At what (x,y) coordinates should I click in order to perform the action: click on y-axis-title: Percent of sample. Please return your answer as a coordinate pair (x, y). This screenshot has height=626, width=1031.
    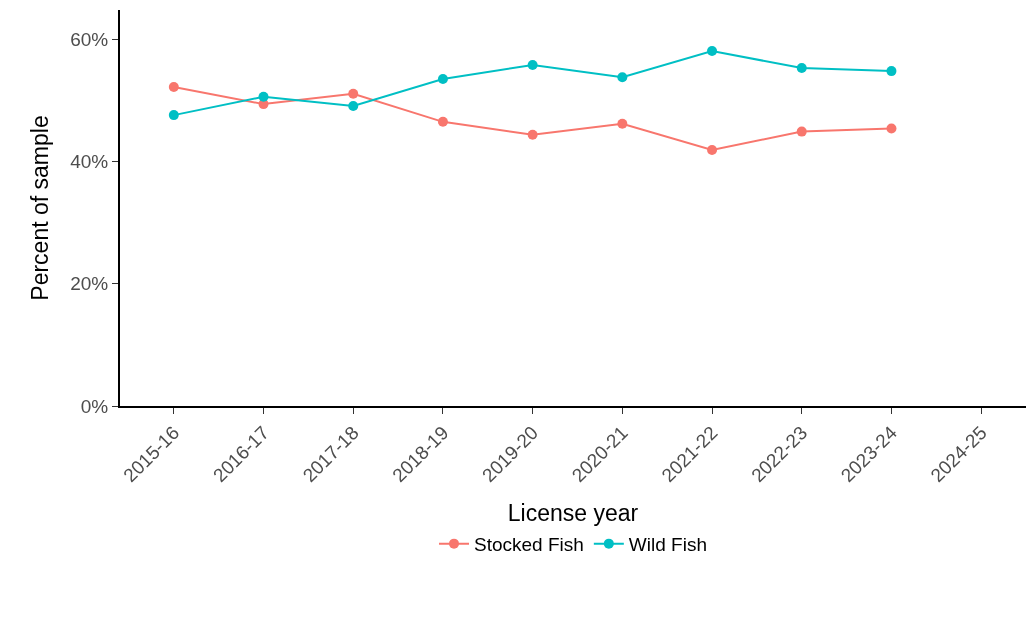
    Looking at the image, I should click on (40, 208).